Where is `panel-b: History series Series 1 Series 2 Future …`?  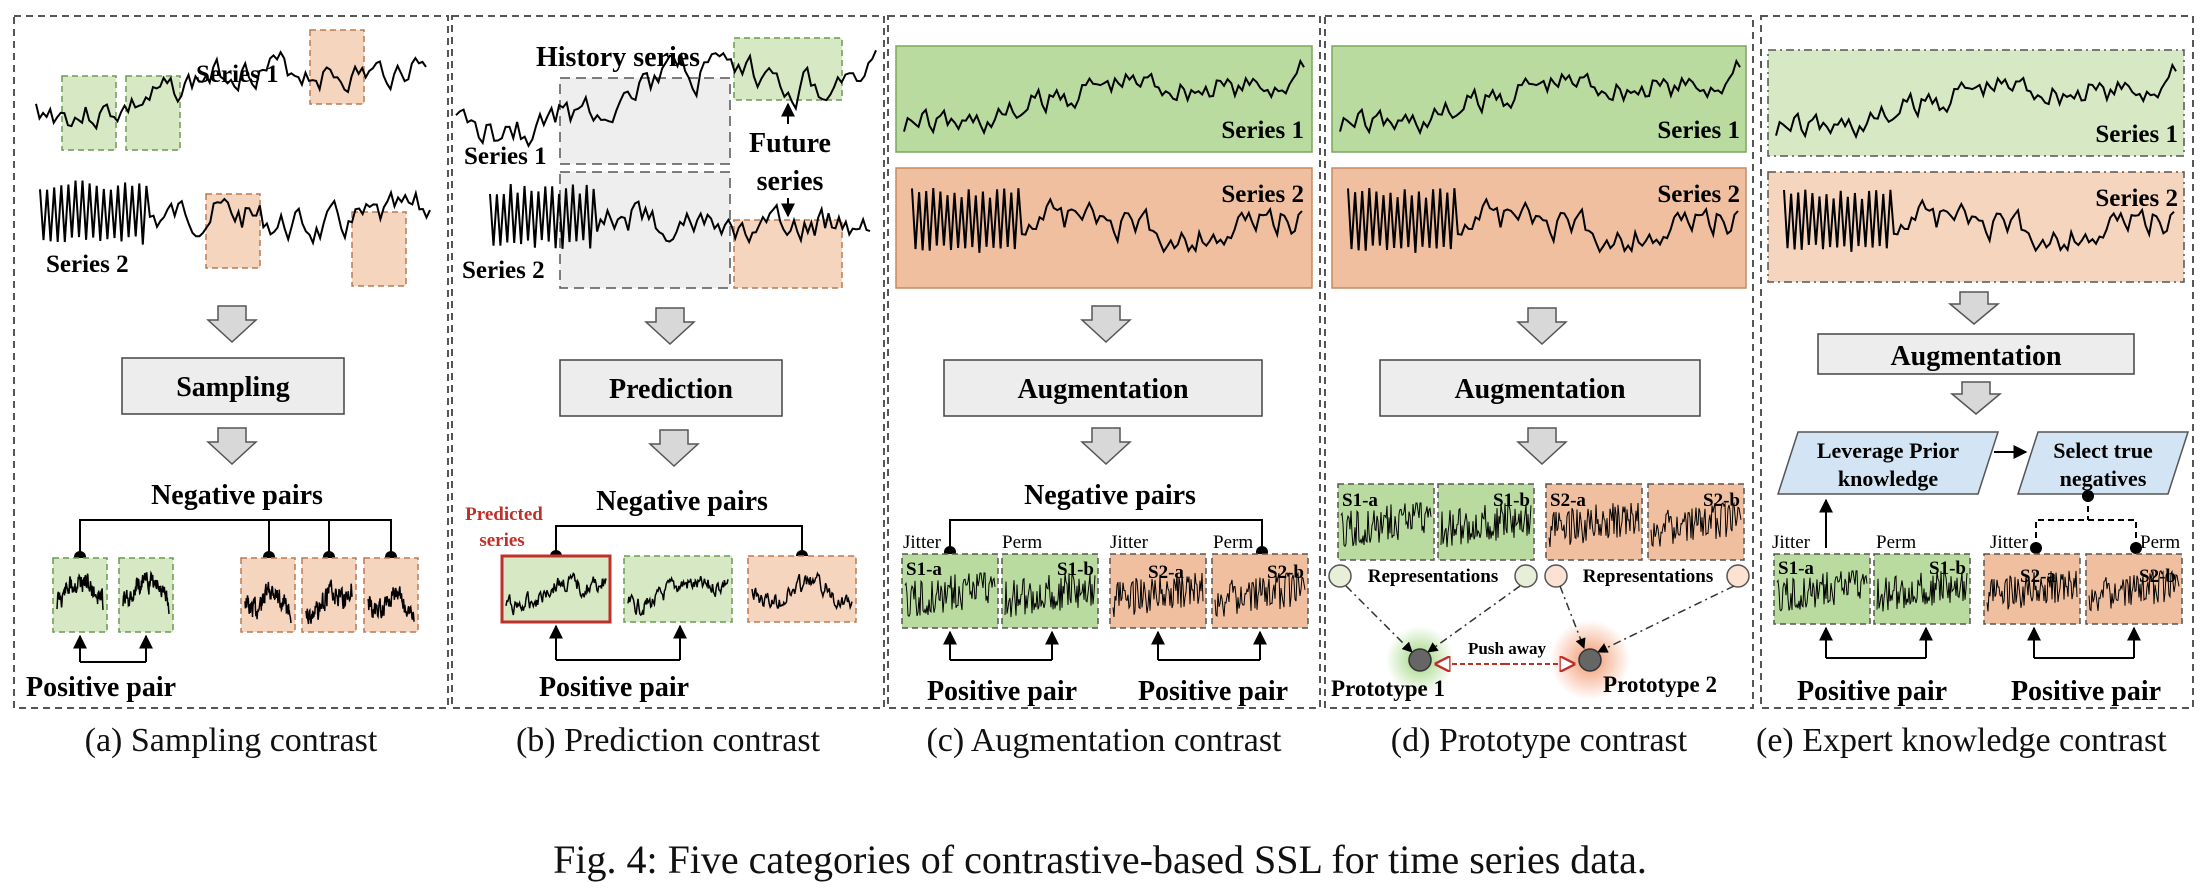
panel-b: History series Series 1 Series 2 Future … is located at coordinates (666, 370).